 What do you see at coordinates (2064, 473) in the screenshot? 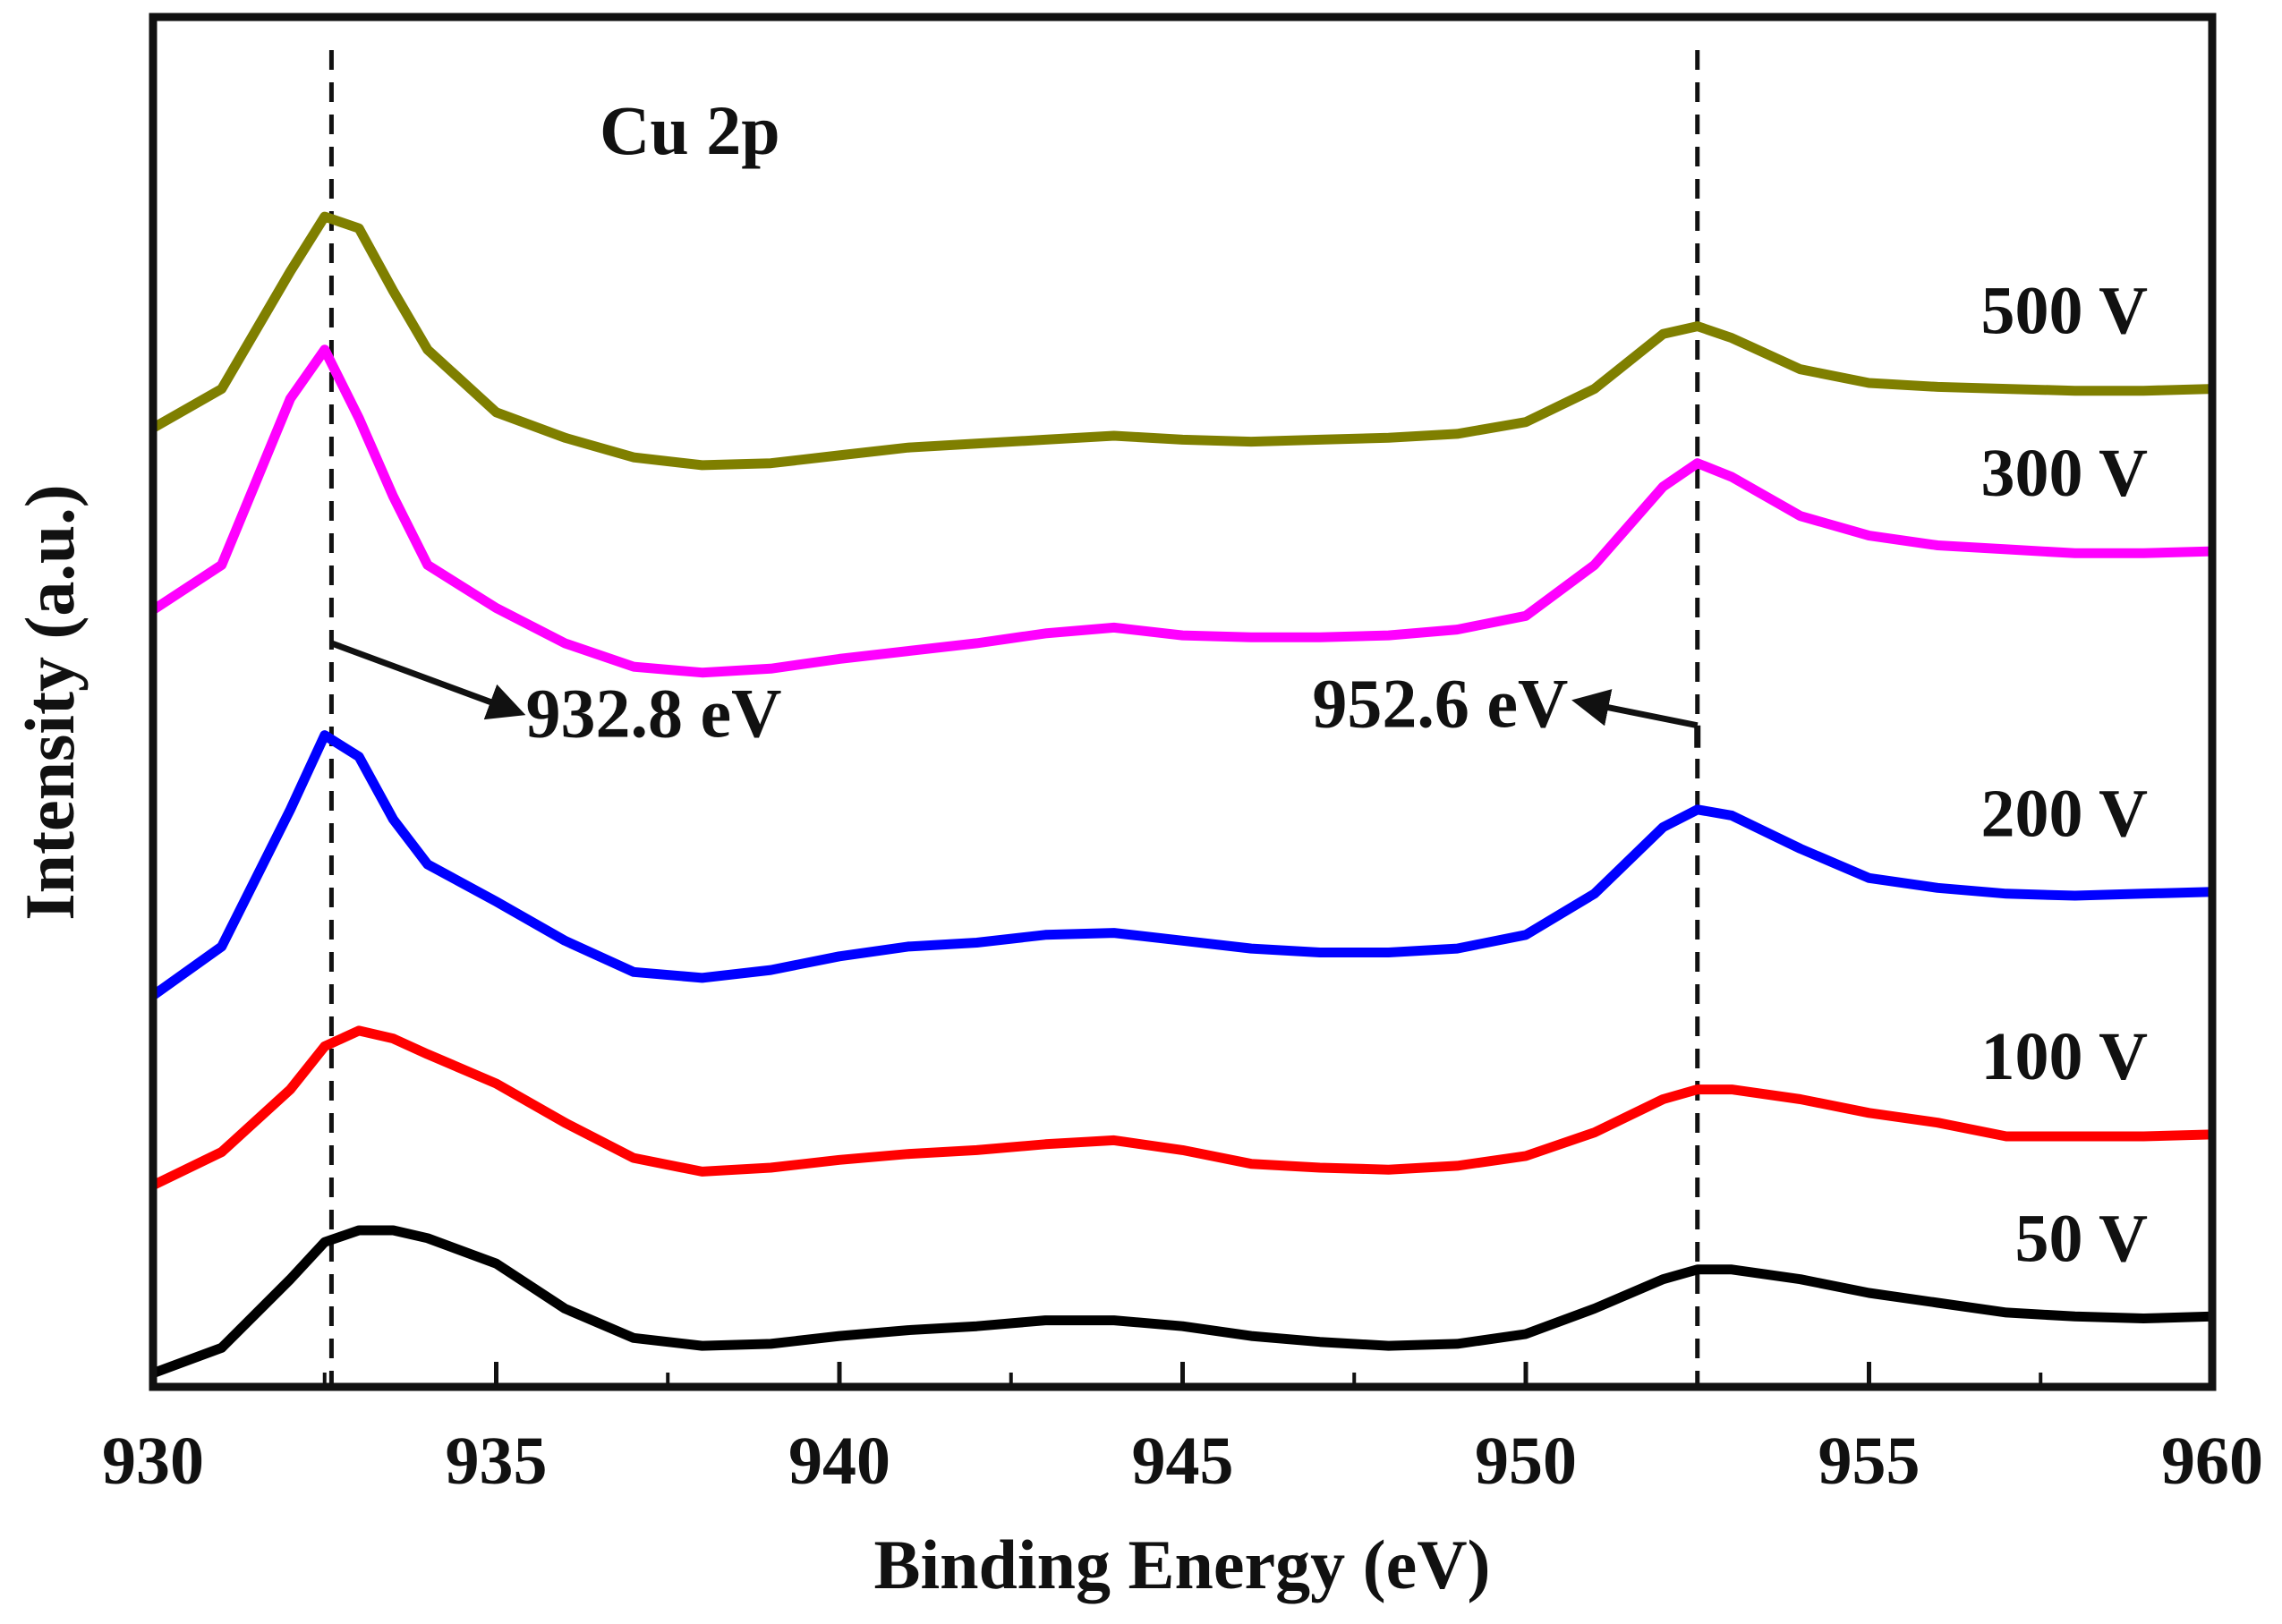
I see `series-label-300-v: 300 V` at bounding box center [2064, 473].